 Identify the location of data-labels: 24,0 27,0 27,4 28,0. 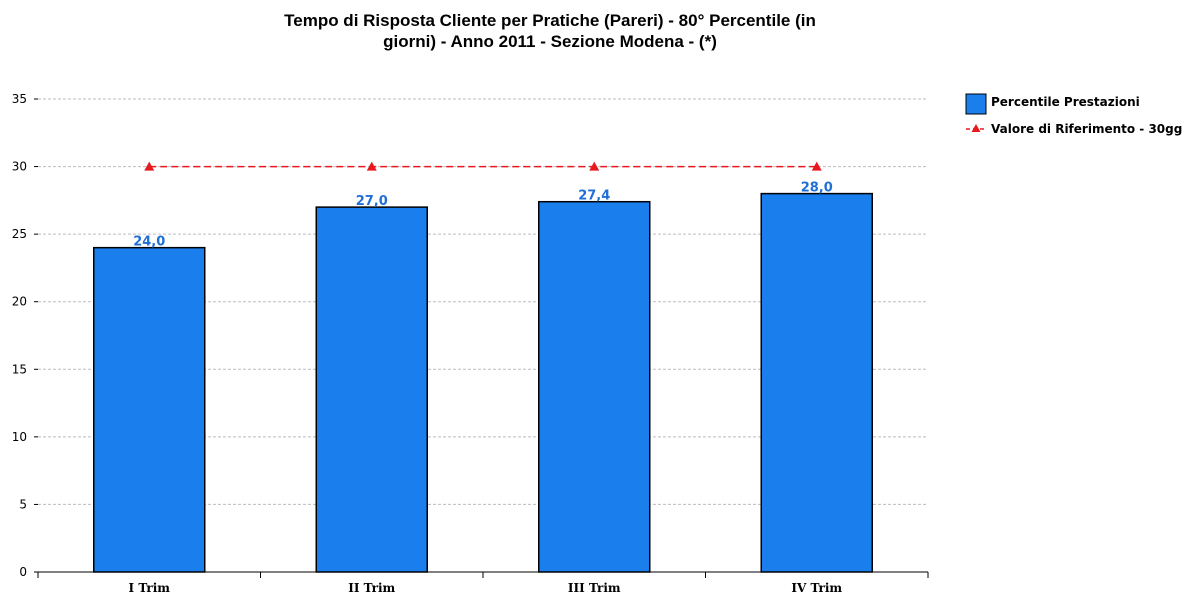
(483, 215).